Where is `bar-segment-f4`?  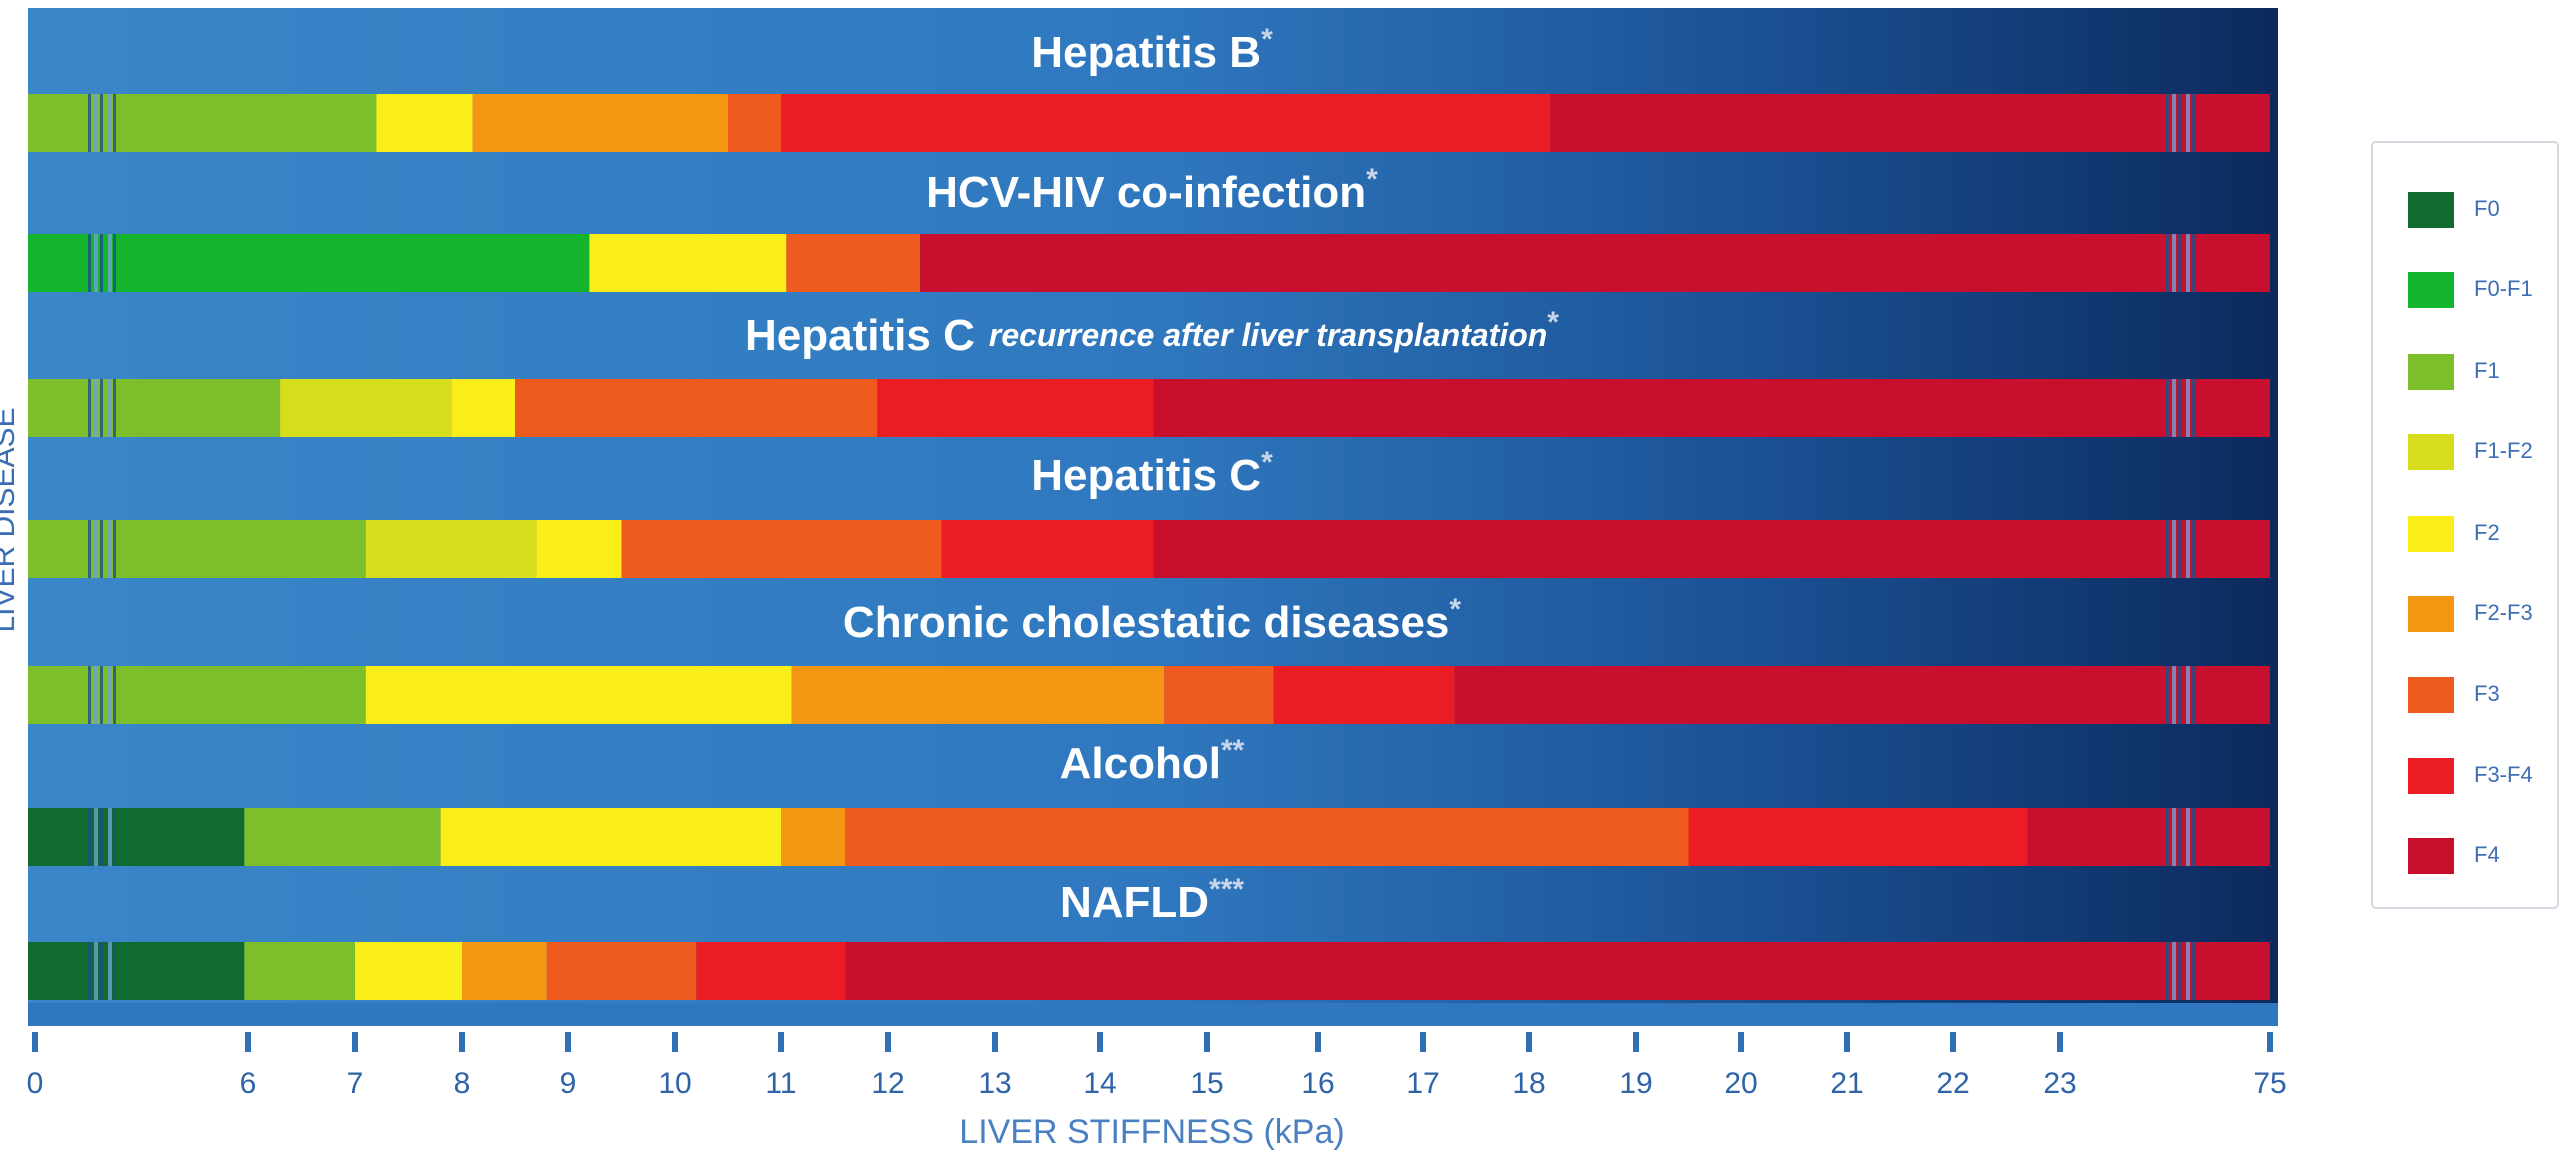 bar-segment-f4 is located at coordinates (1711, 408).